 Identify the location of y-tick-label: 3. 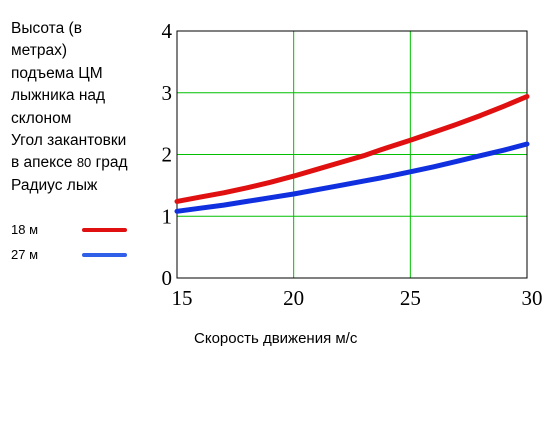
(167, 93).